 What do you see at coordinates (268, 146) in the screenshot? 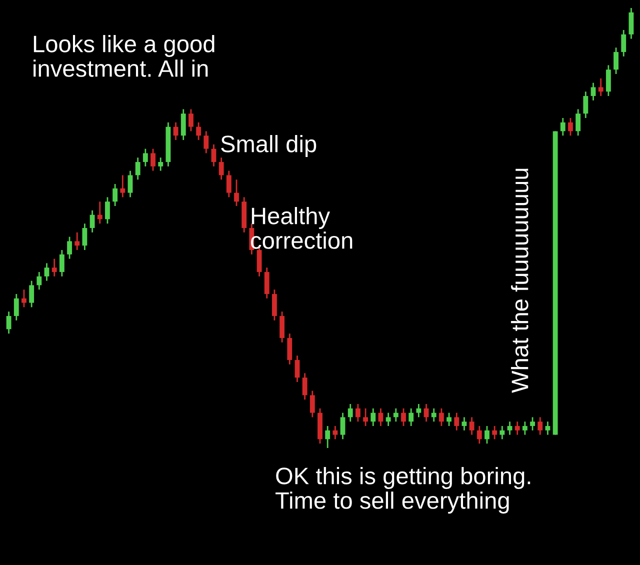
I see `annotation: Small dip` at bounding box center [268, 146].